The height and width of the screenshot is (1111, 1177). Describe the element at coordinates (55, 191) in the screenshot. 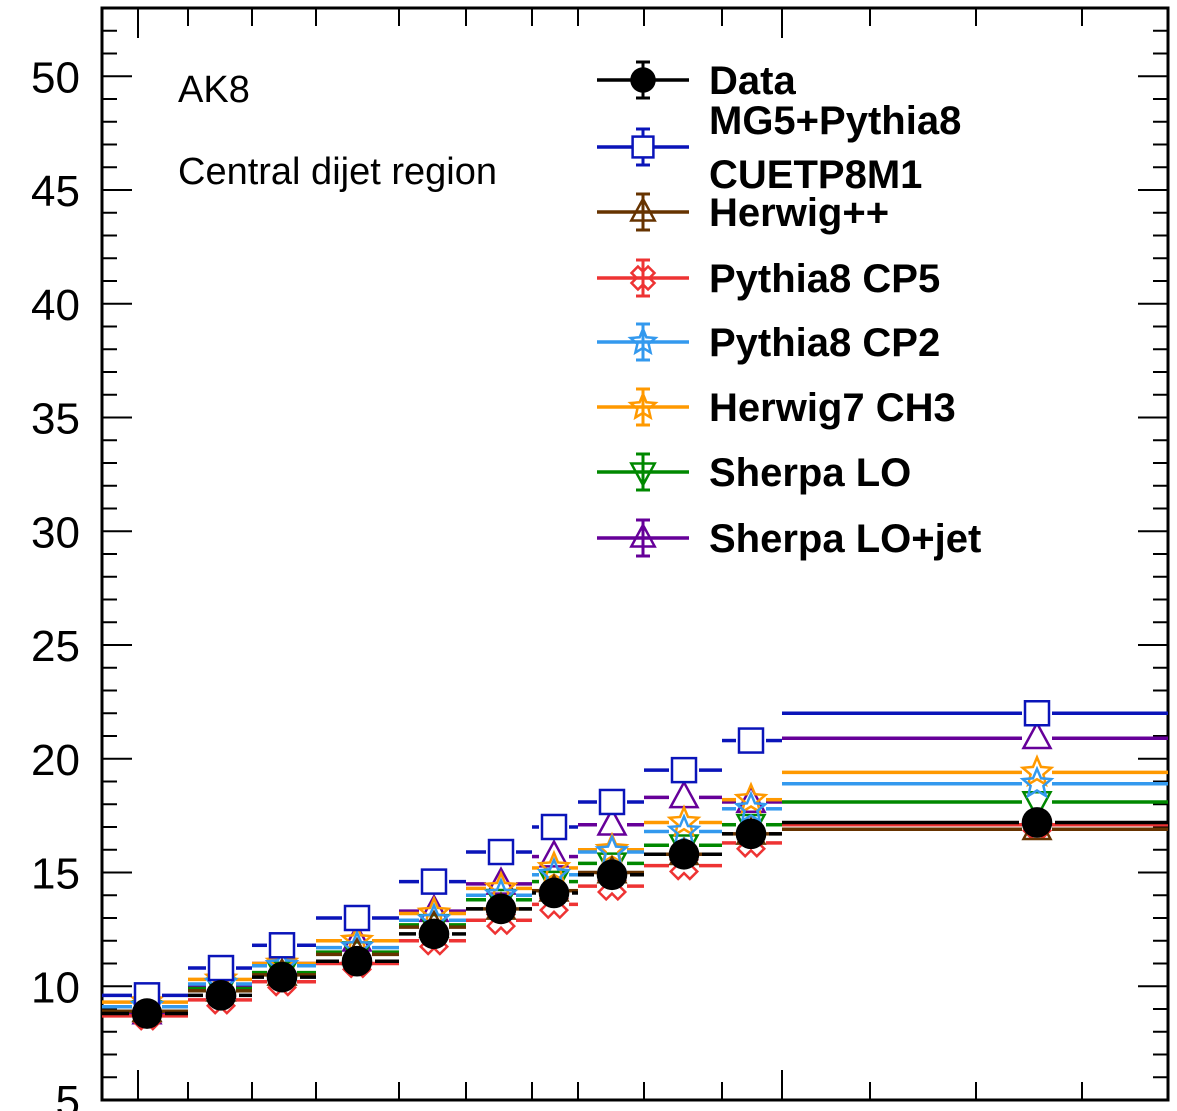

I see `y-tick-label: 45` at that location.